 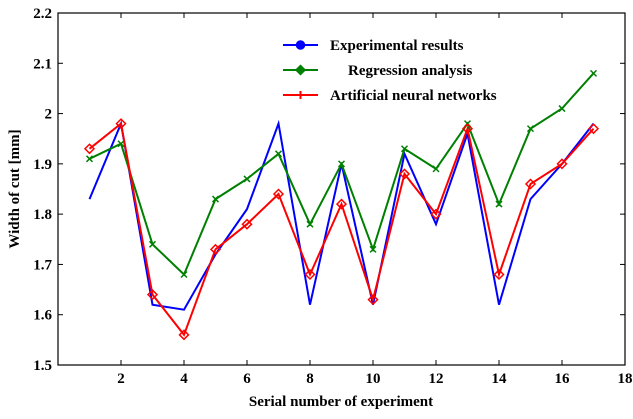 I want to click on x-axis-title: Serial number of experiment, so click(x=341, y=402).